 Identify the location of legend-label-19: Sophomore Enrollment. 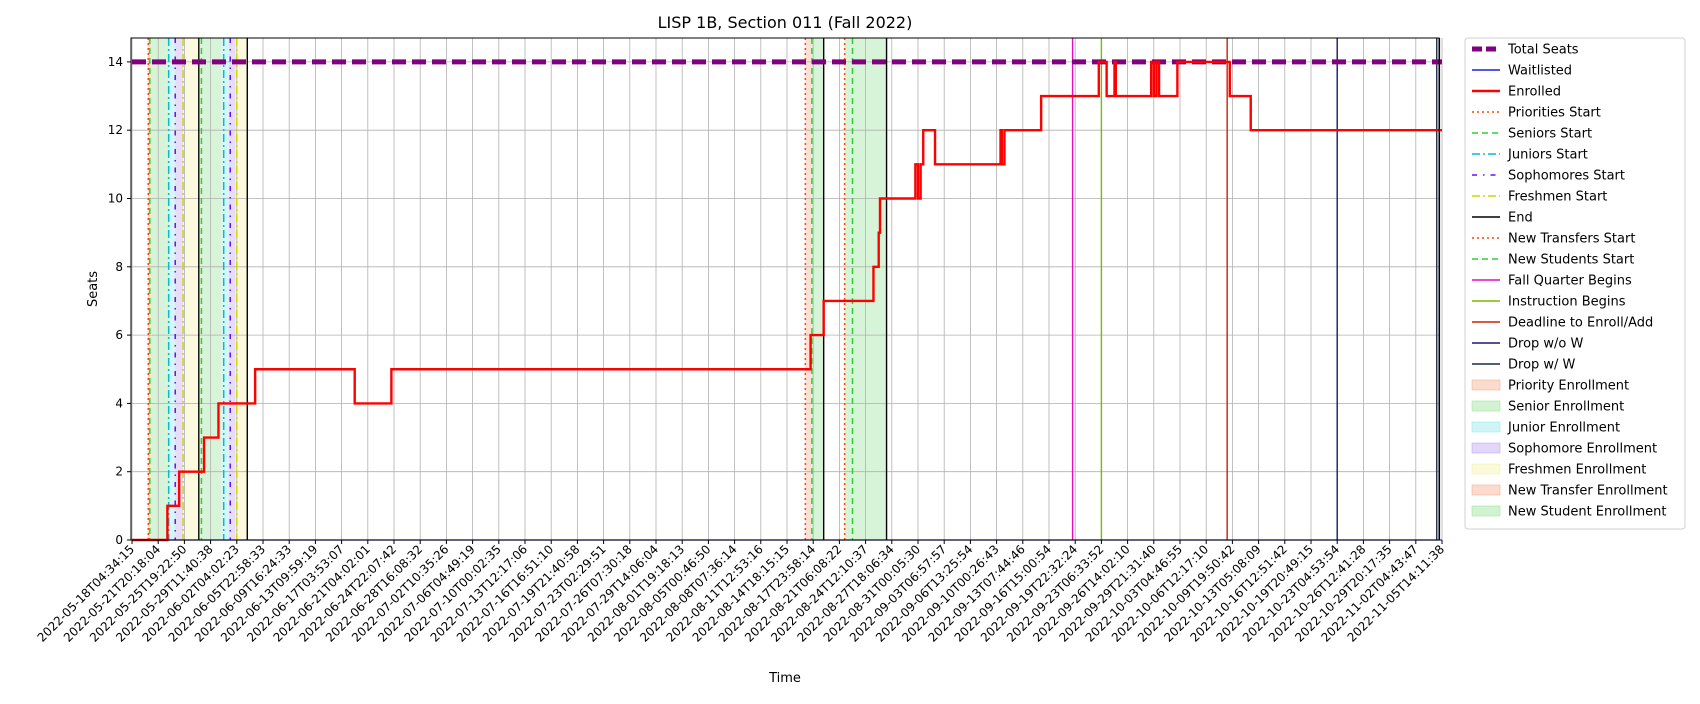
(1582, 449).